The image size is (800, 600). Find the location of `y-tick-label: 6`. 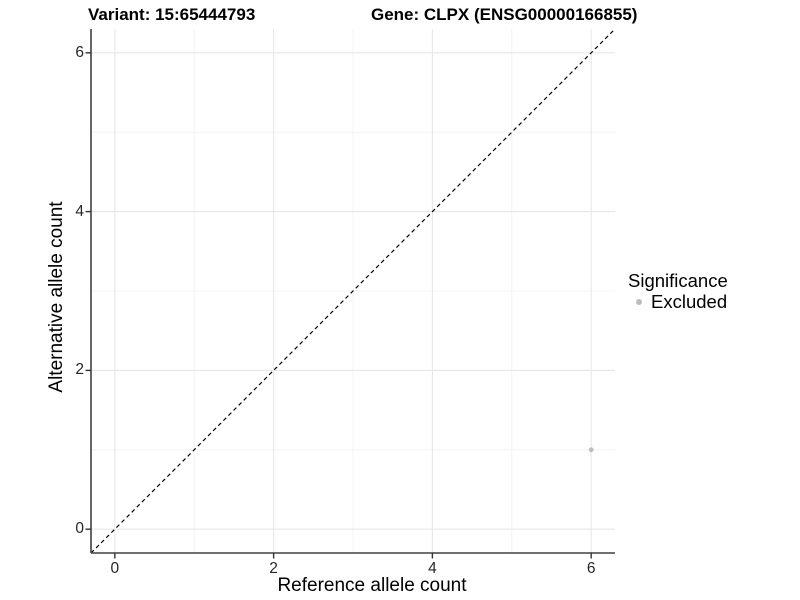

y-tick-label: 6 is located at coordinates (79, 52).